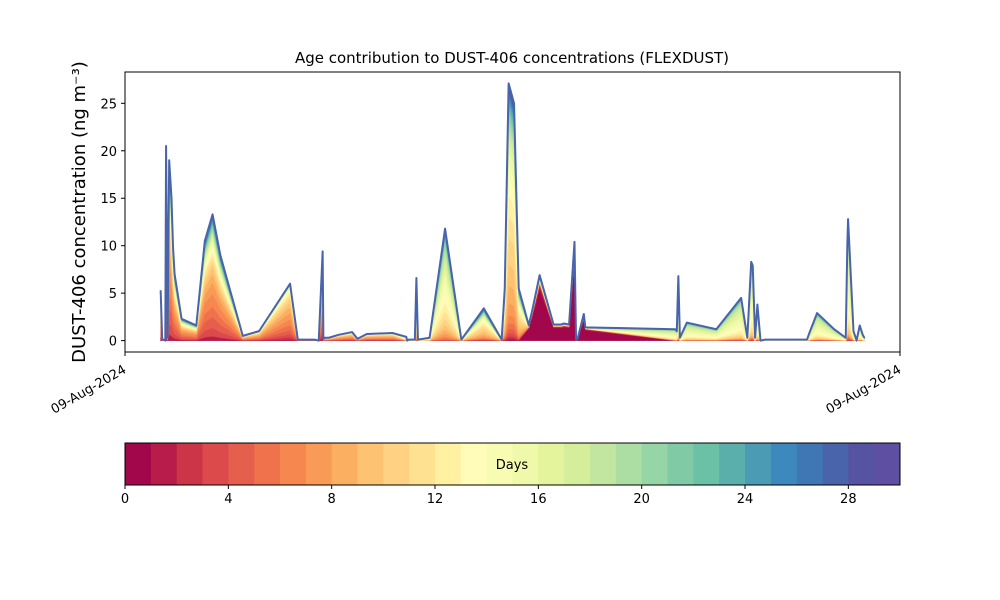 This screenshot has height=600, width=1000. Describe the element at coordinates (113, 342) in the screenshot. I see `y-tick-label: 0` at that location.